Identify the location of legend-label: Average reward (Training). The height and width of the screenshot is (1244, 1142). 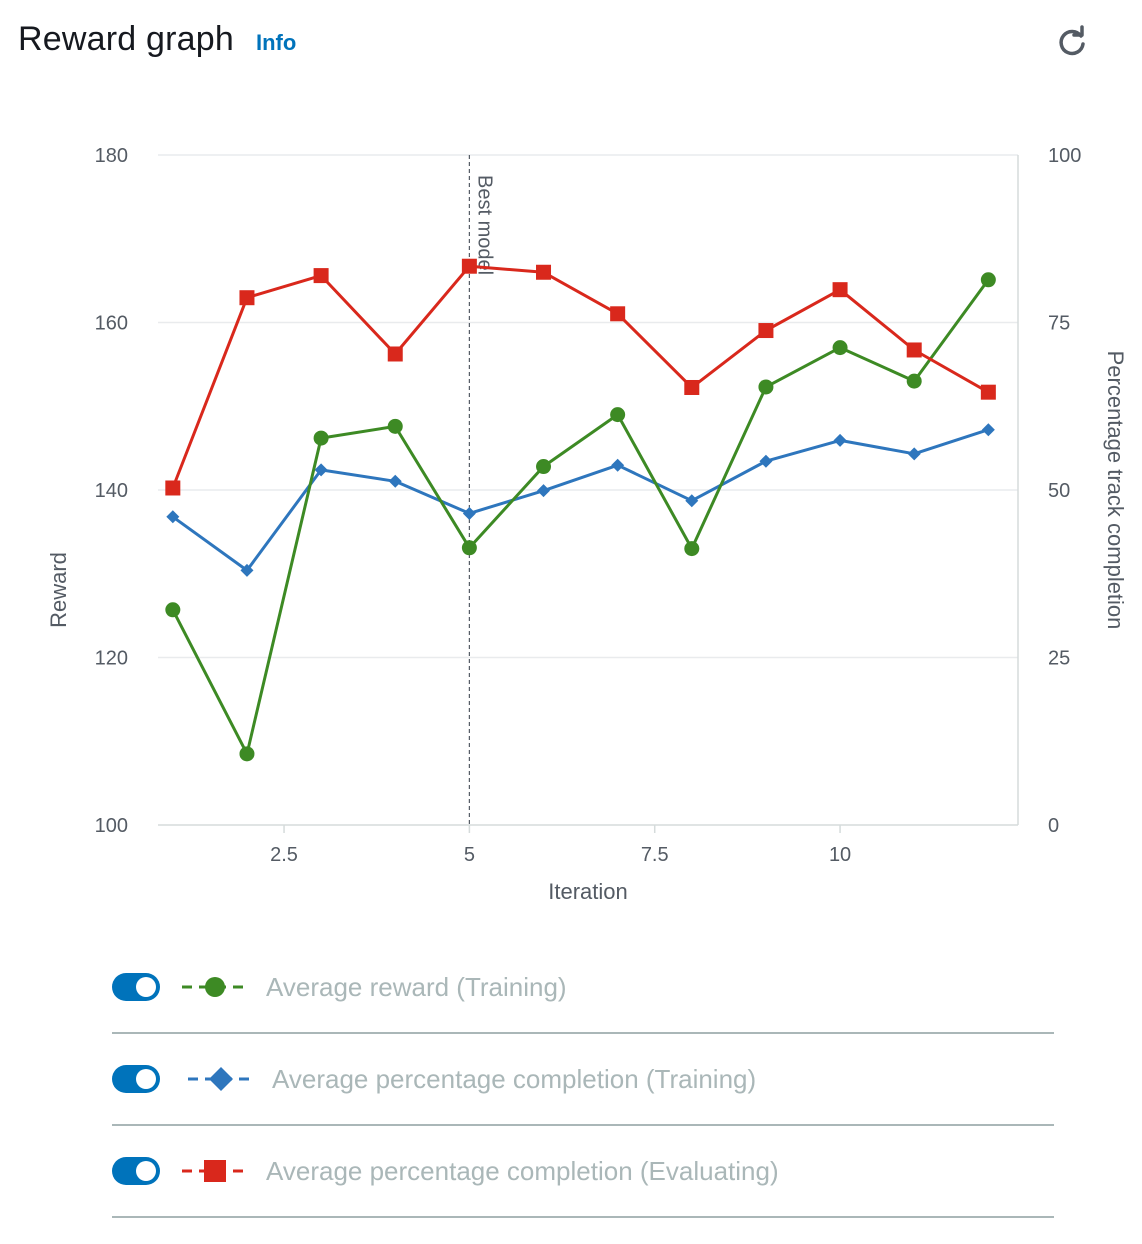
(416, 986).